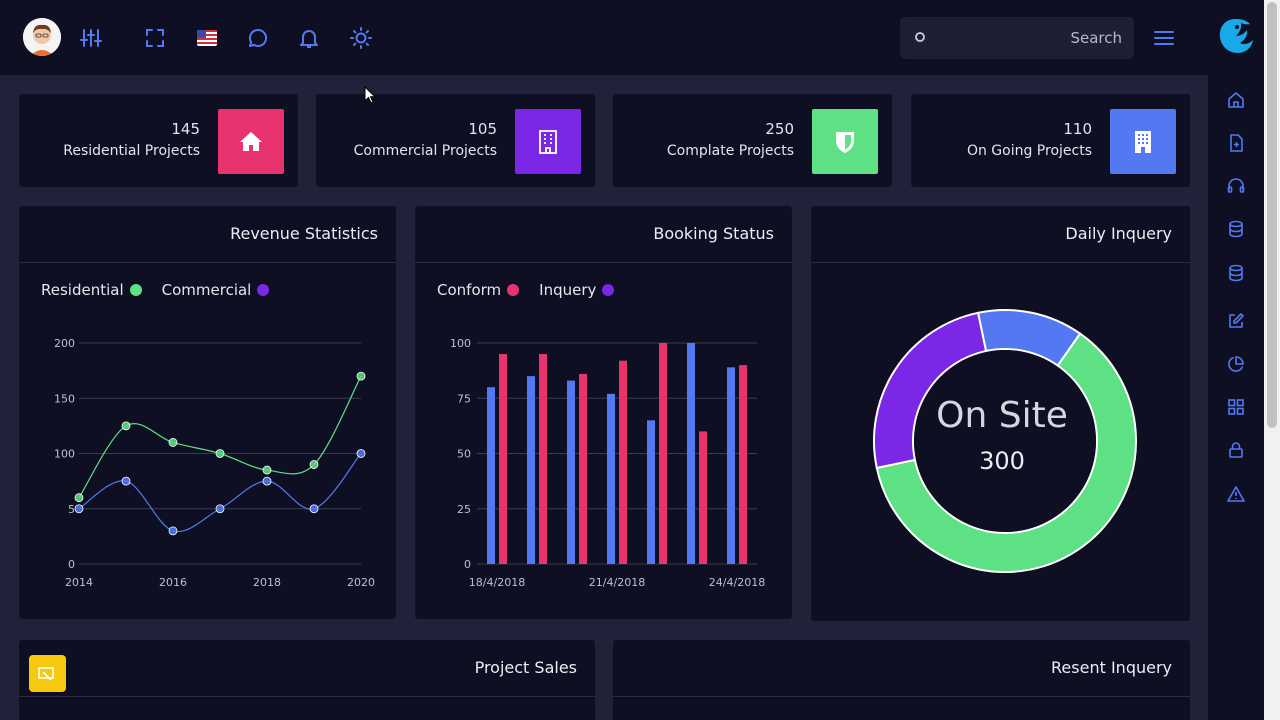 The image size is (1280, 720). Describe the element at coordinates (568, 290) in the screenshot. I see `legend-label: Inquery` at that location.